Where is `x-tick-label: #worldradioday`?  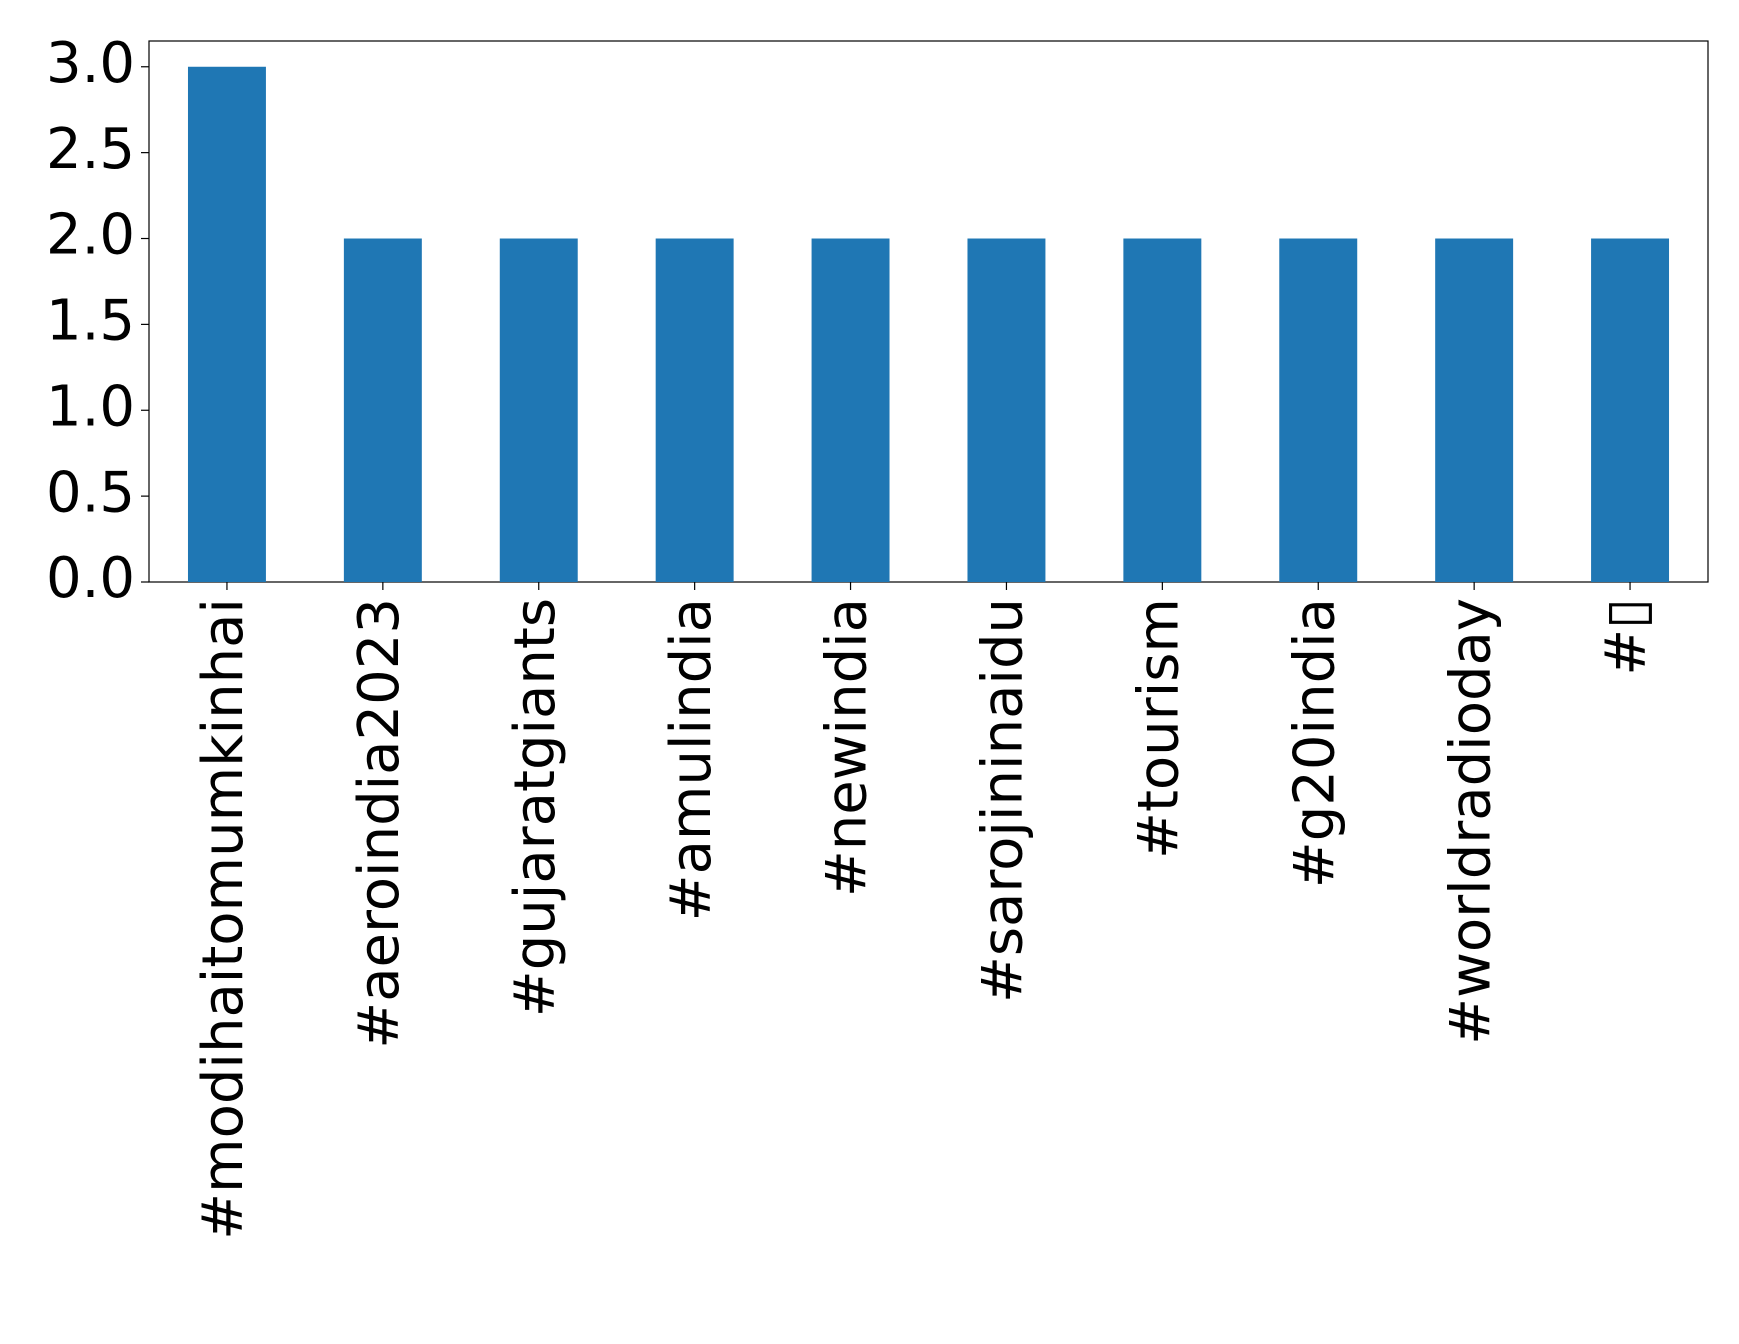 x-tick-label: #worldradioday is located at coordinates (1470, 821).